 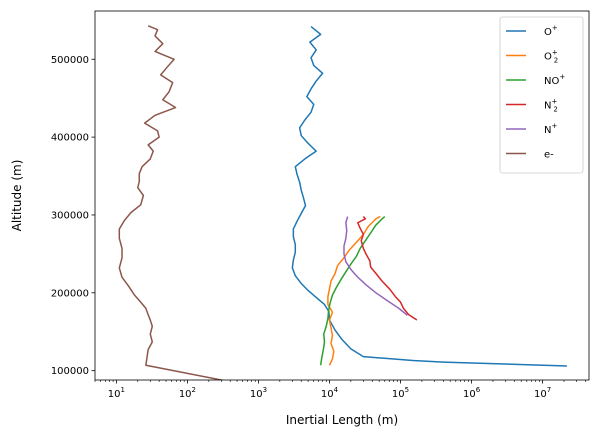 What do you see at coordinates (542, 393) in the screenshot?
I see `x-tick-label: 10⁷` at bounding box center [542, 393].